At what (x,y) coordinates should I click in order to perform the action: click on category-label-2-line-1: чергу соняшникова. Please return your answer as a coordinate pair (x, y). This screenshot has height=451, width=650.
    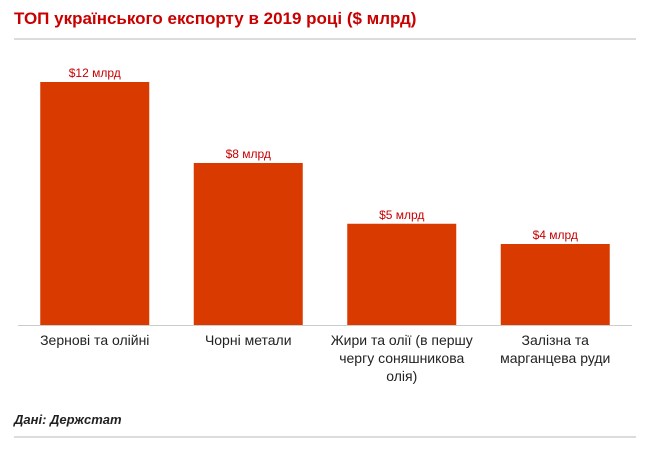
    Looking at the image, I should click on (401, 358).